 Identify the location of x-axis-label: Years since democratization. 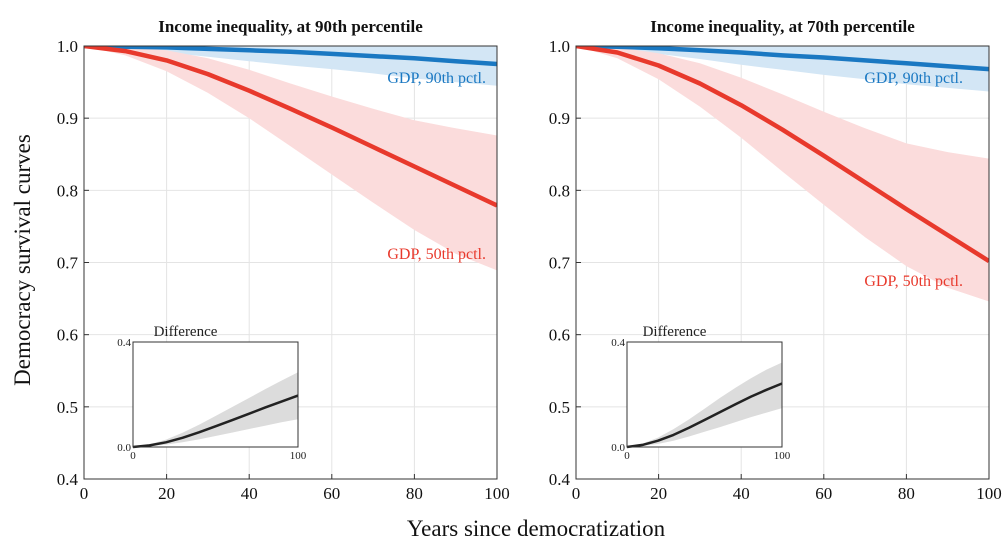
(536, 528).